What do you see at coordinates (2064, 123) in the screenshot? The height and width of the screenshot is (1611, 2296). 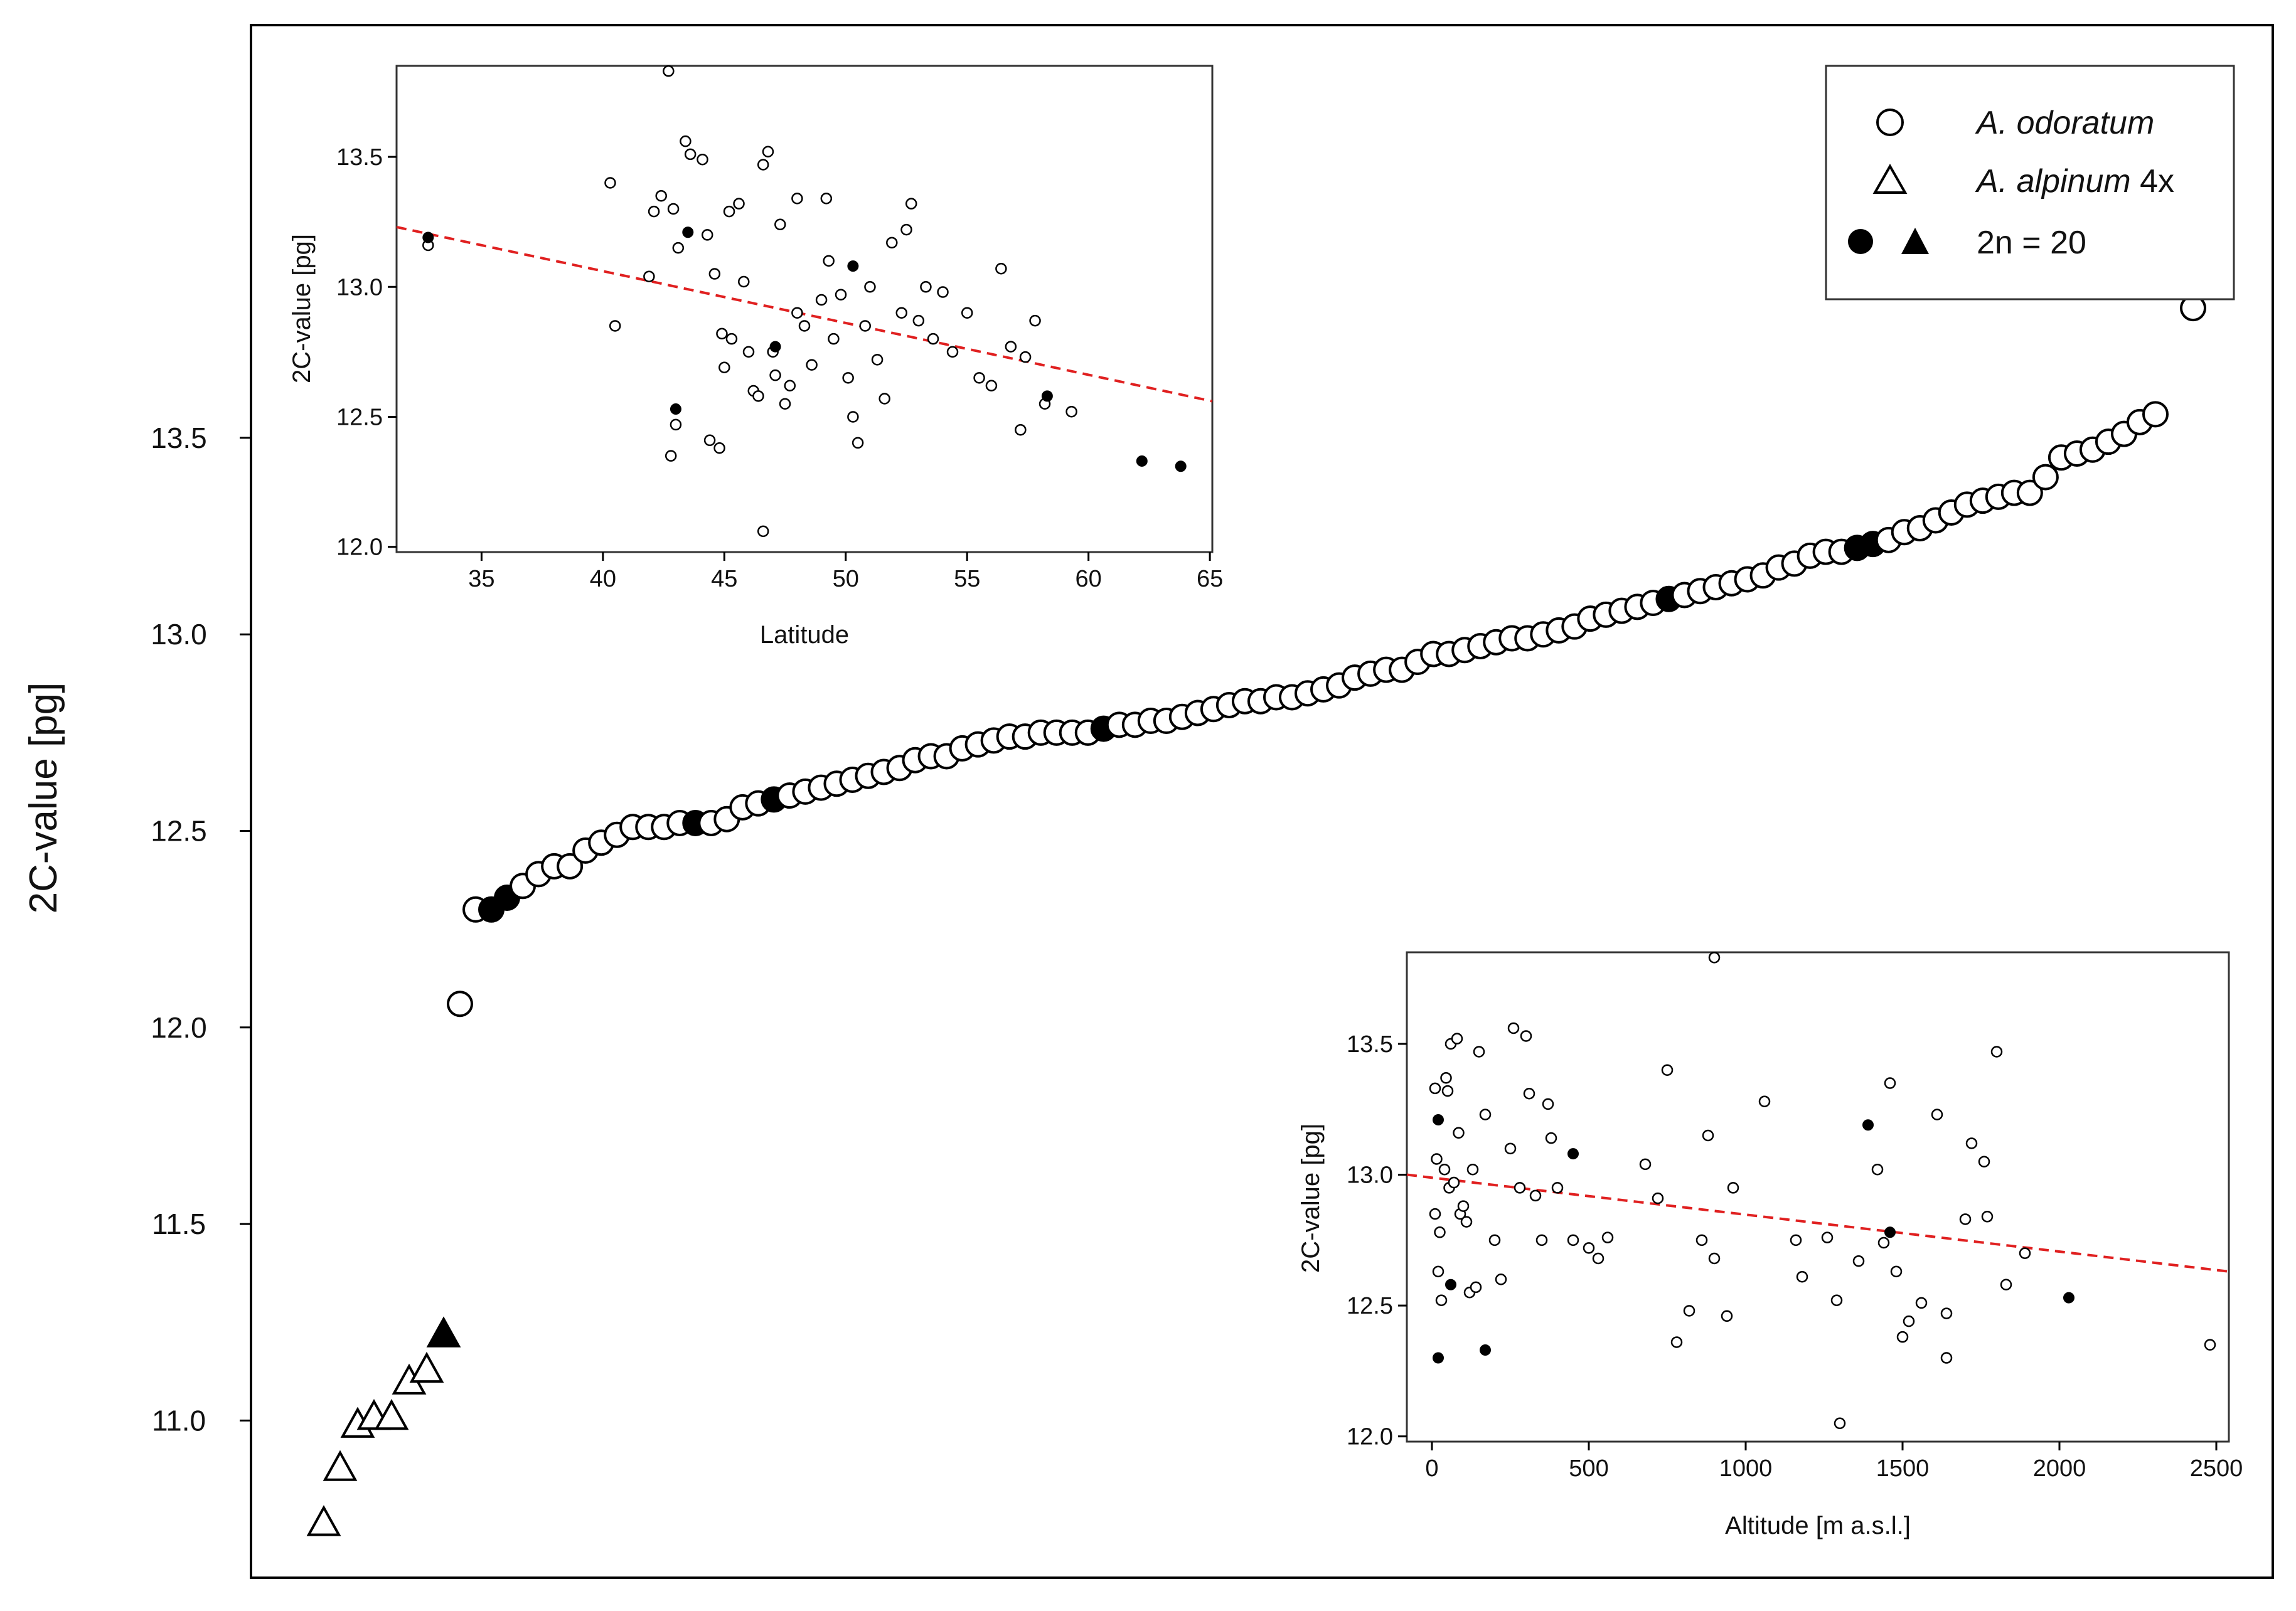 I see `legend-label-odoratum: A. odoratum` at bounding box center [2064, 123].